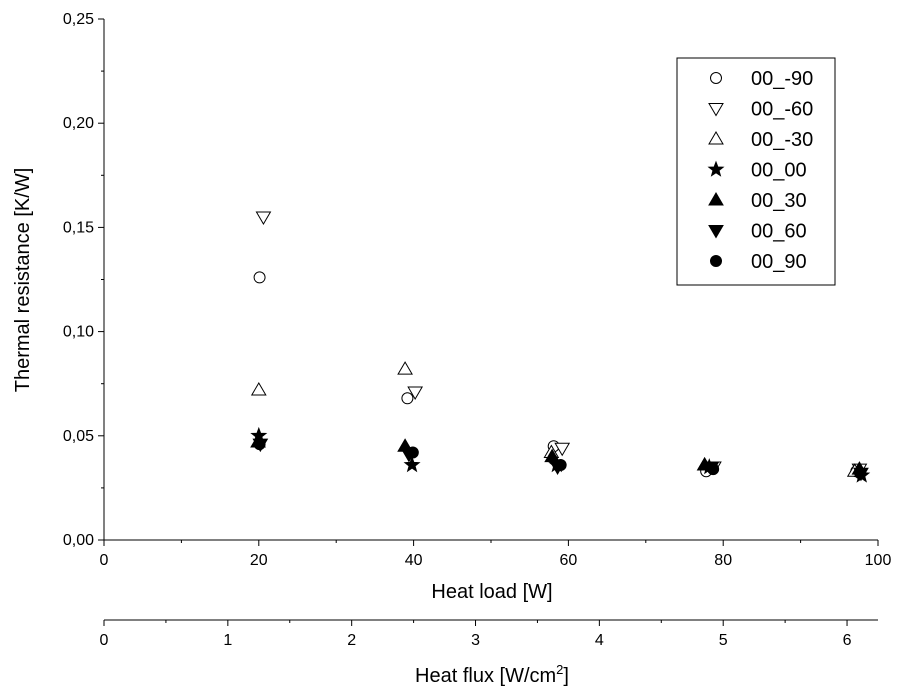 The image size is (901, 695). Describe the element at coordinates (779, 262) in the screenshot. I see `legend-label: 00_90` at that location.